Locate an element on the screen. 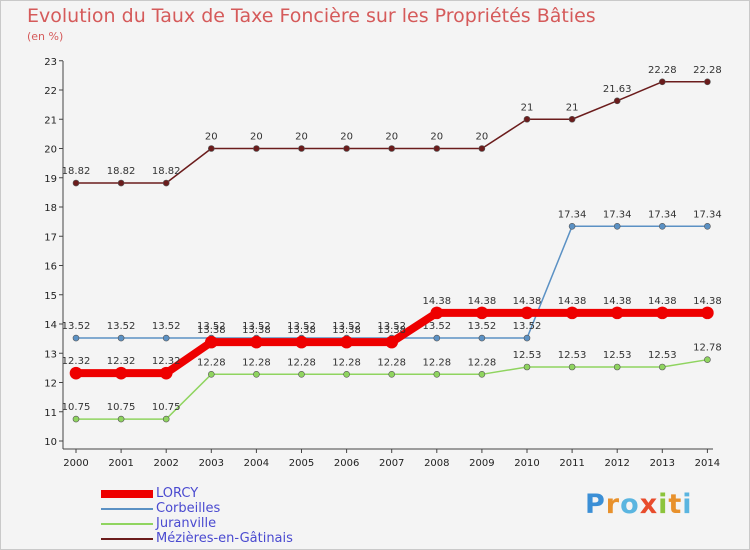  y-axis-unit-label: (en %) is located at coordinates (45, 36).